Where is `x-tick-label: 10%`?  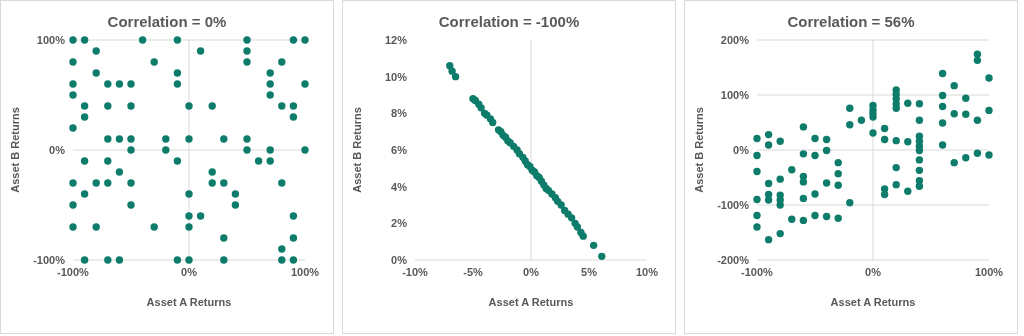 x-tick-label: 10% is located at coordinates (647, 271).